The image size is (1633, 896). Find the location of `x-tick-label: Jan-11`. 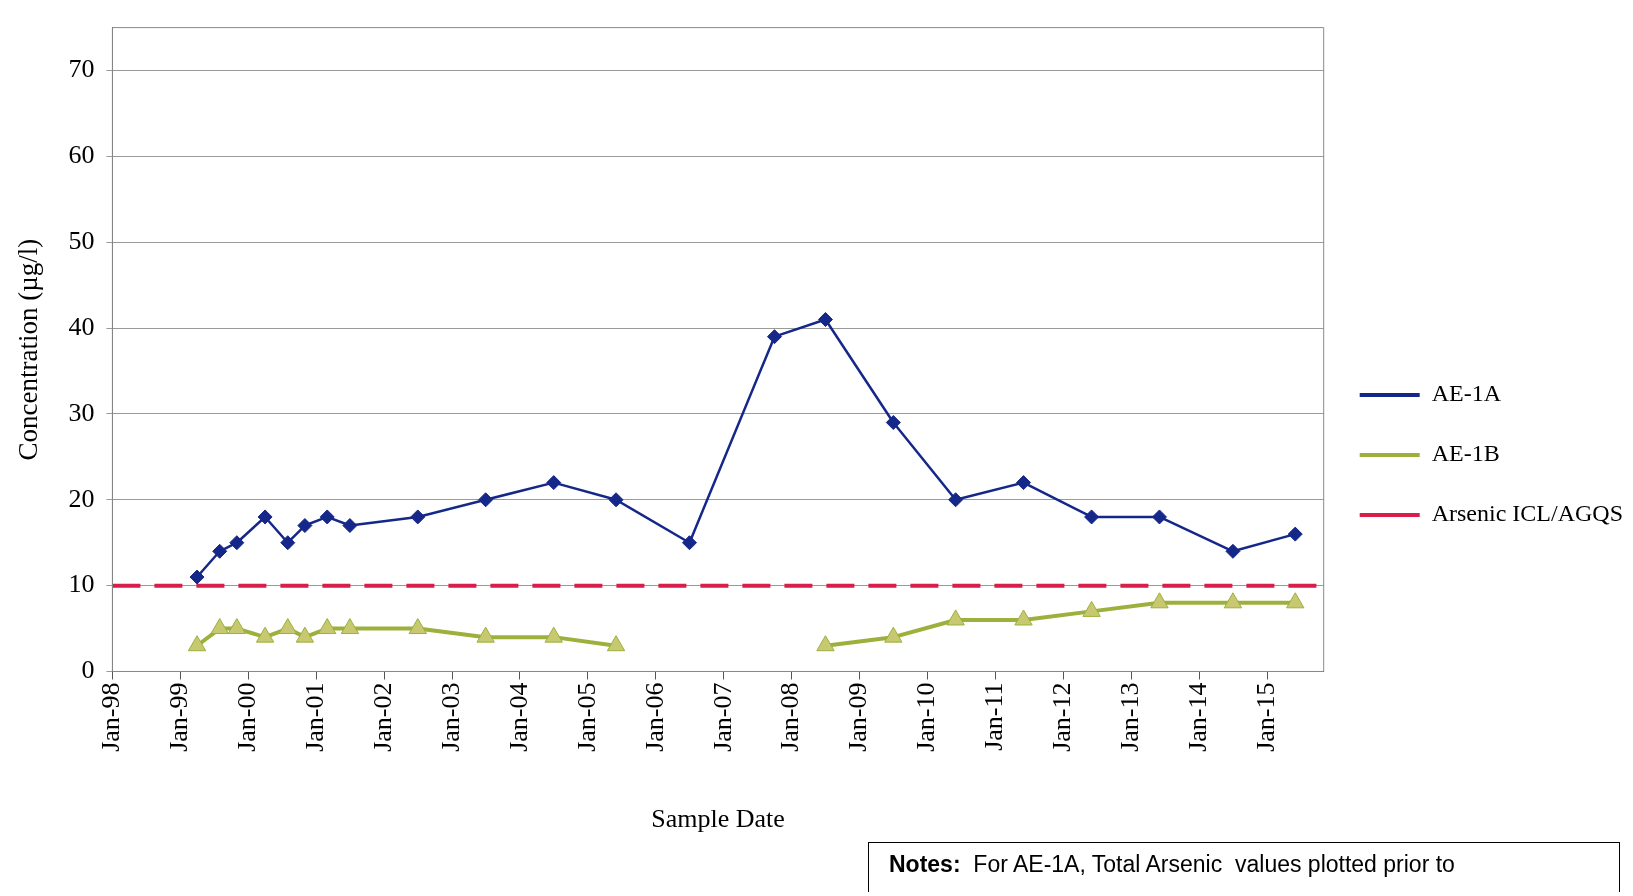

x-tick-label: Jan-11 is located at coordinates (994, 716).